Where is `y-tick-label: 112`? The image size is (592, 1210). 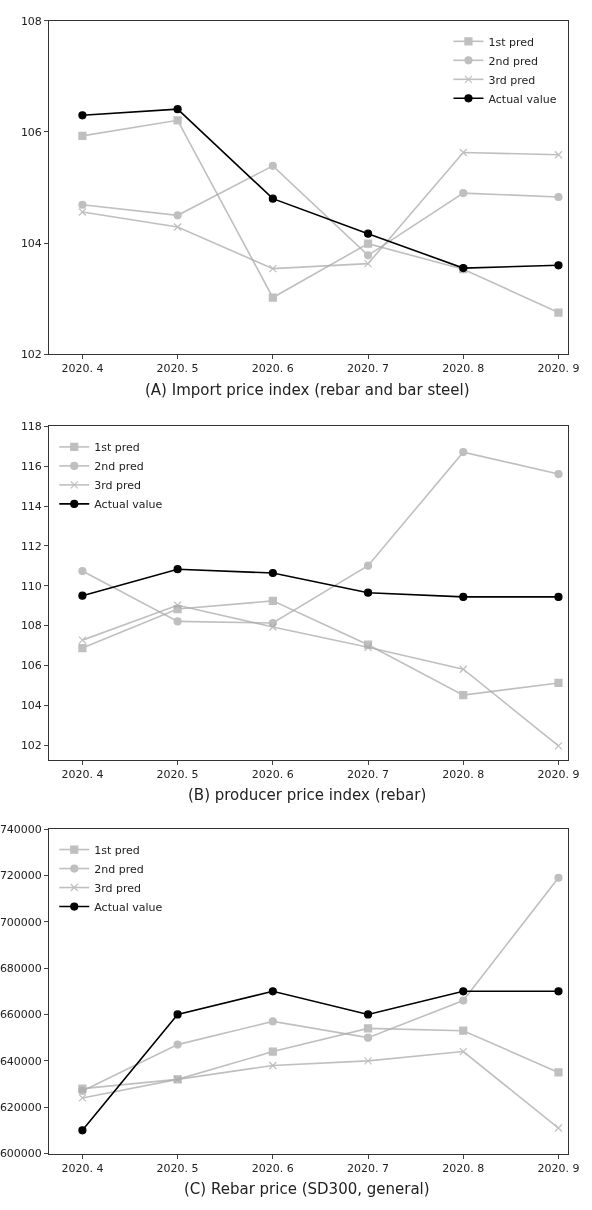
y-tick-label: 112 is located at coordinates (31, 546).